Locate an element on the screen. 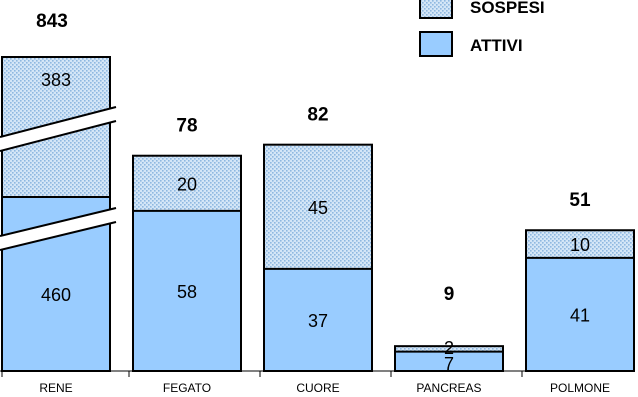 The height and width of the screenshot is (397, 638). bar-sospesi-cuore is located at coordinates (318, 206).